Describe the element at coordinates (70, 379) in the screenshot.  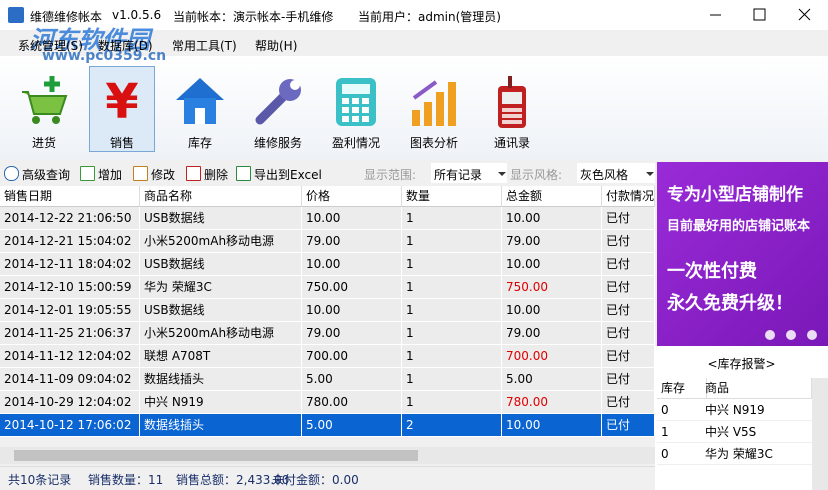
I see `table-cell: 2014-11-09 09:04:02` at that location.